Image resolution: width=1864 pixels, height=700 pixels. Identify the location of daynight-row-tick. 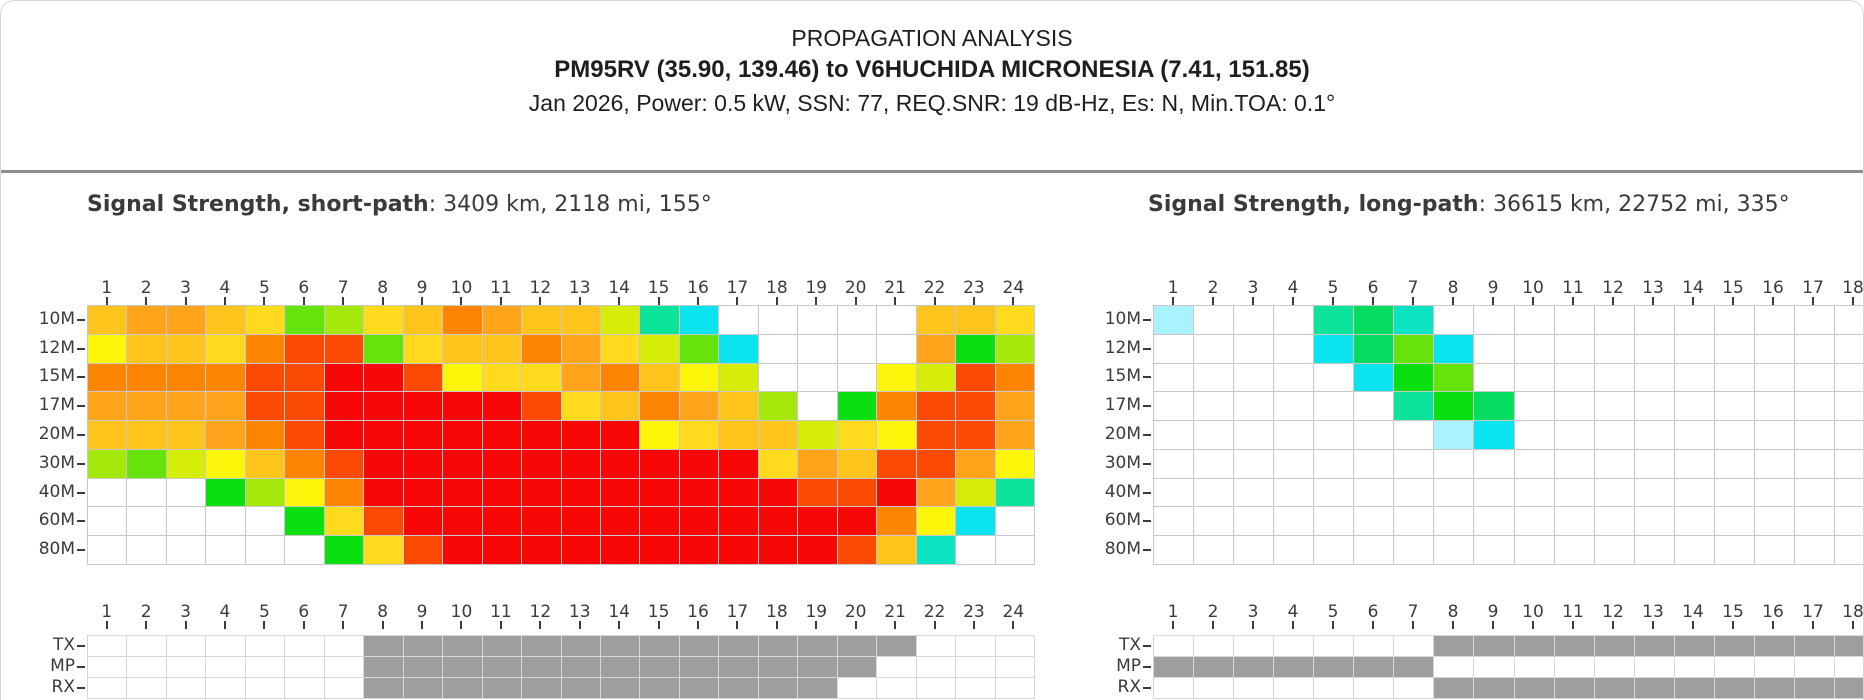
(1147, 667).